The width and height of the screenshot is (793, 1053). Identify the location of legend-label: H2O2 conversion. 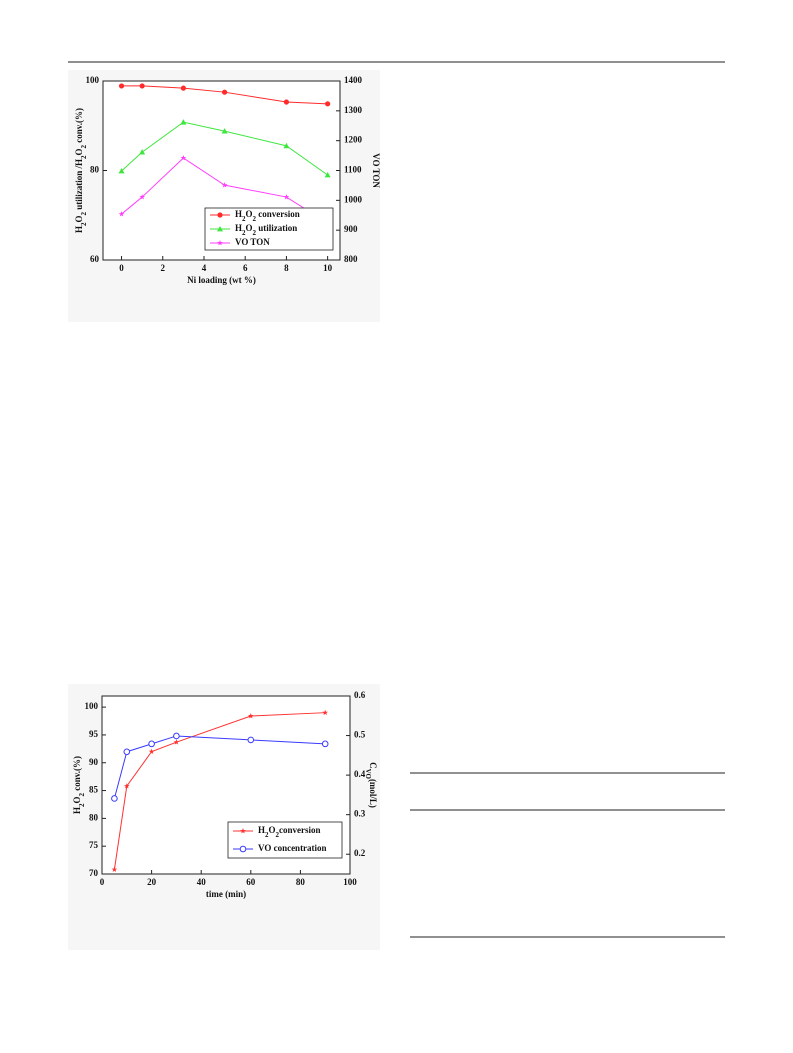
(267, 216).